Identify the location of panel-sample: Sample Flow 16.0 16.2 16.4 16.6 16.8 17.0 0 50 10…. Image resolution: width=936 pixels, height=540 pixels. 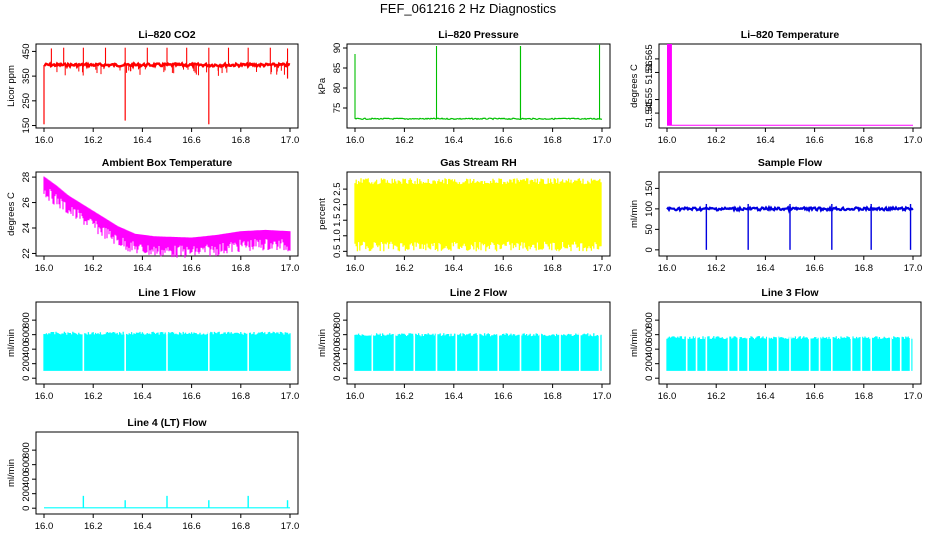
(775, 215).